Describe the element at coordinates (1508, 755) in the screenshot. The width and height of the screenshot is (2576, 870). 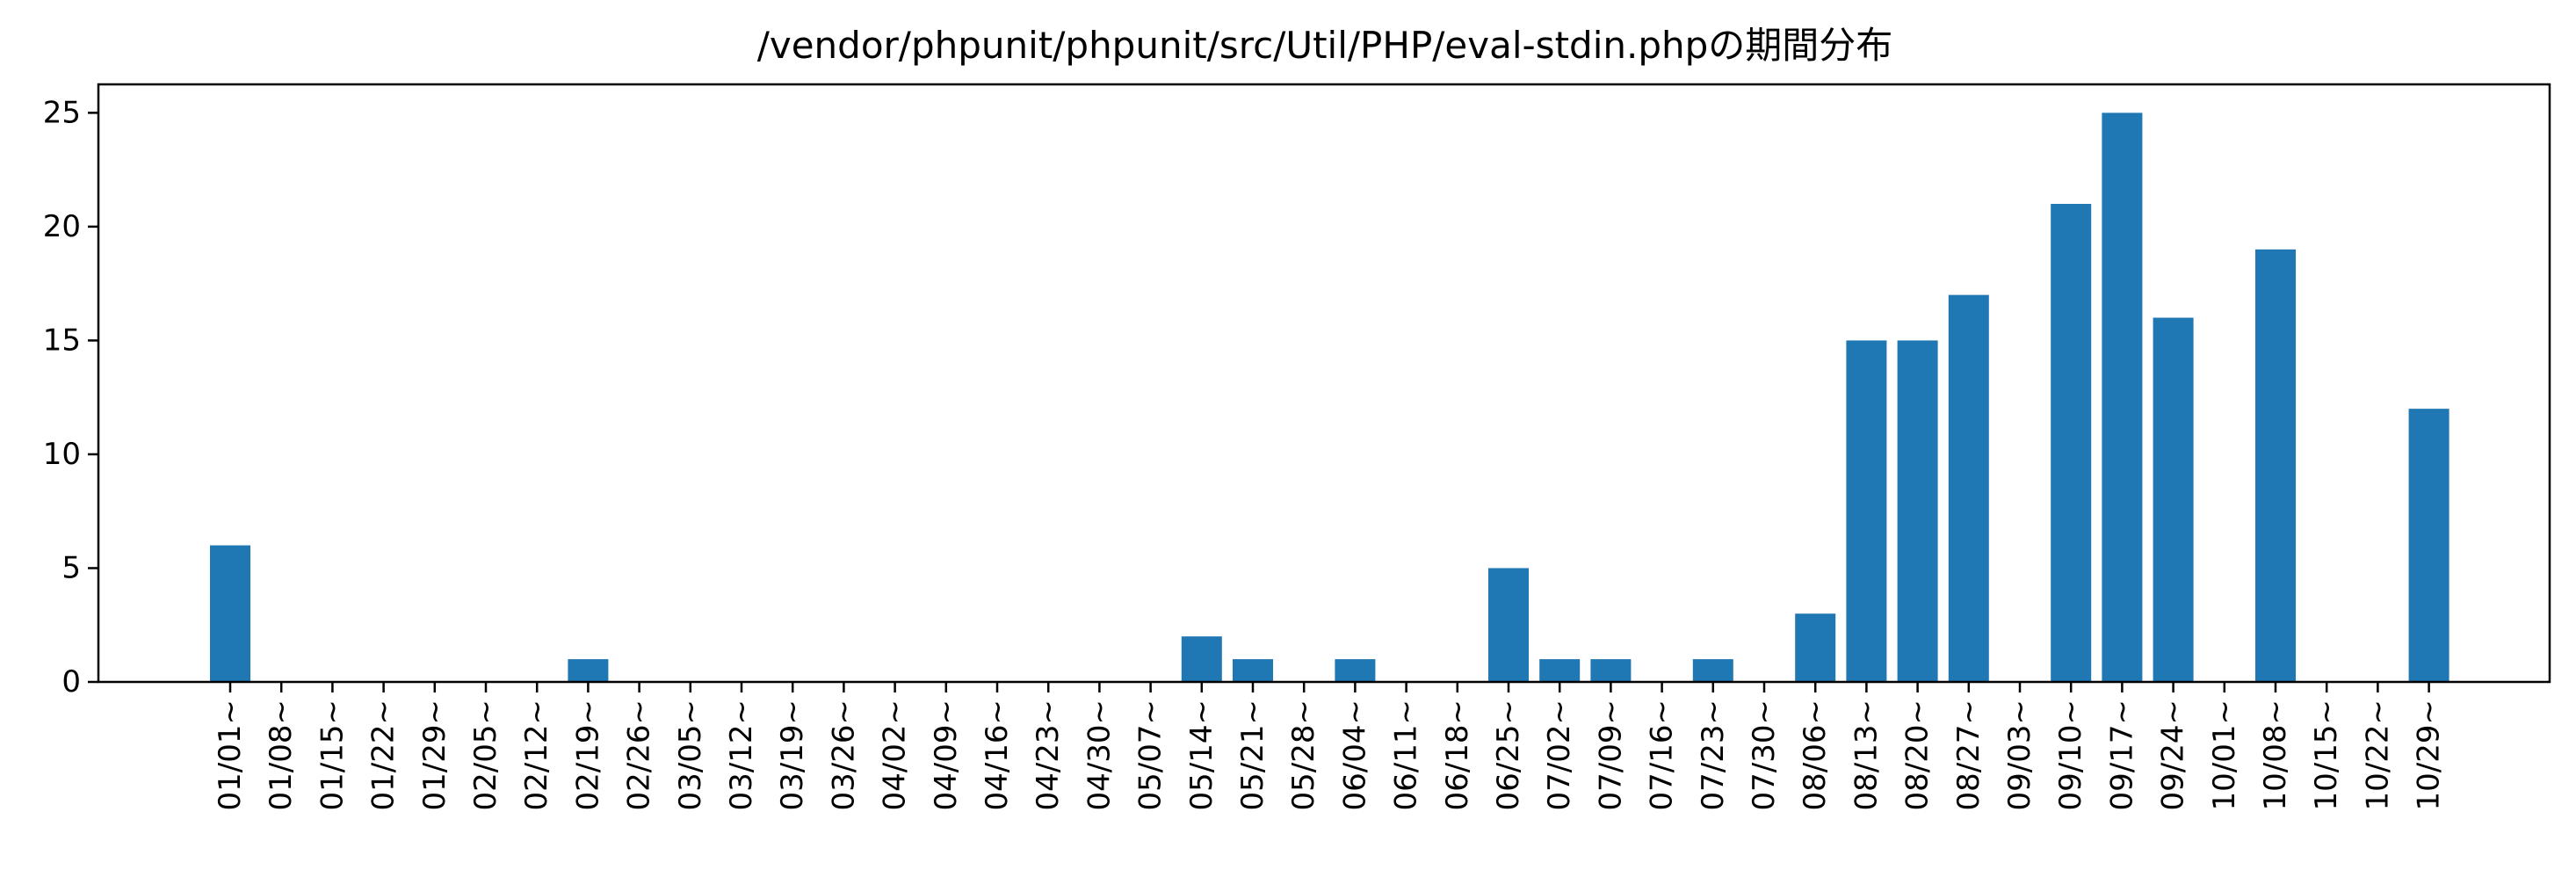
I see `x-tick-label: 06/25~` at that location.